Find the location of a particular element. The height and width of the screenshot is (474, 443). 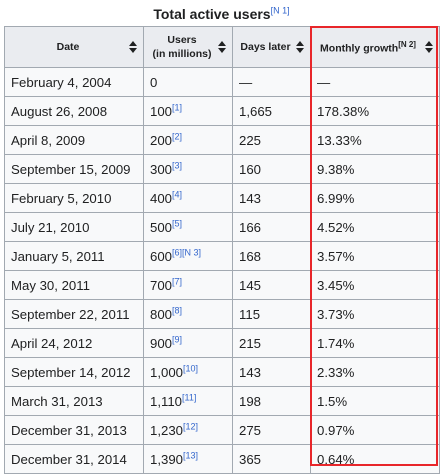

users-value: 600 is located at coordinates (161, 256).